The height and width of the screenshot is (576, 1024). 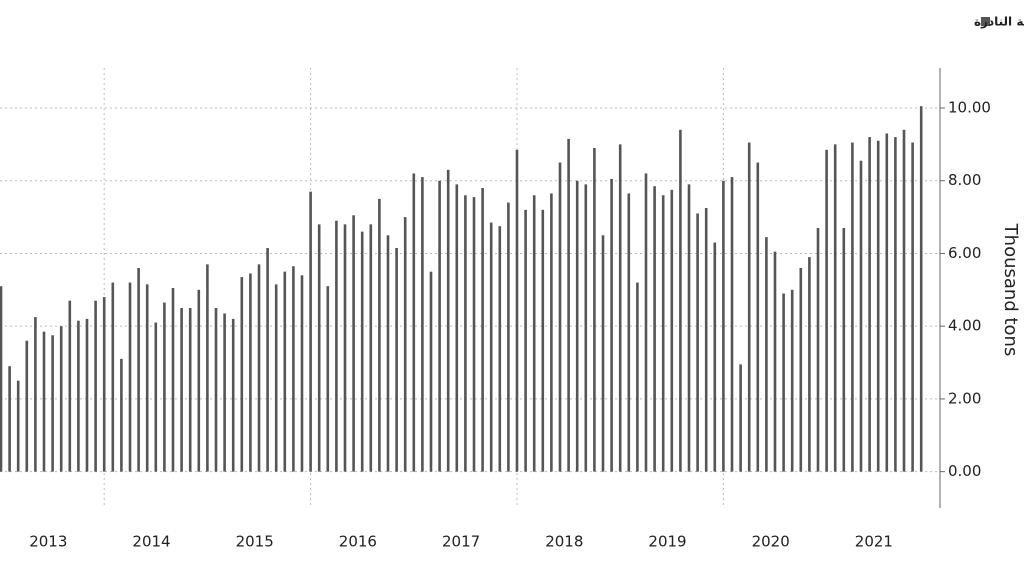 What do you see at coordinates (255, 542) in the screenshot?
I see `x-tick-label: 2015` at bounding box center [255, 542].